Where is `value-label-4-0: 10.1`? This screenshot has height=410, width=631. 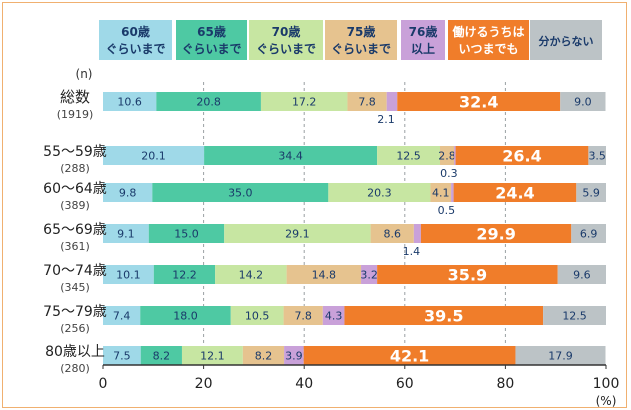
value-label-4-0: 10.1 is located at coordinates (128, 275).